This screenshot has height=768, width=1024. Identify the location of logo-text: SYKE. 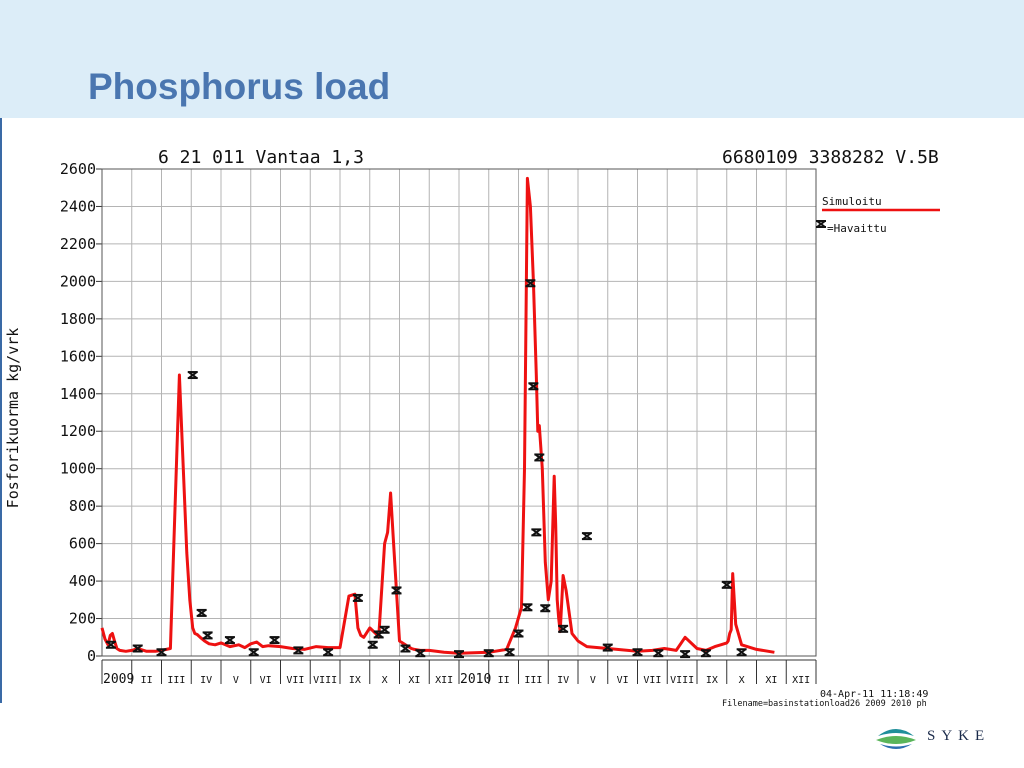
(959, 736).